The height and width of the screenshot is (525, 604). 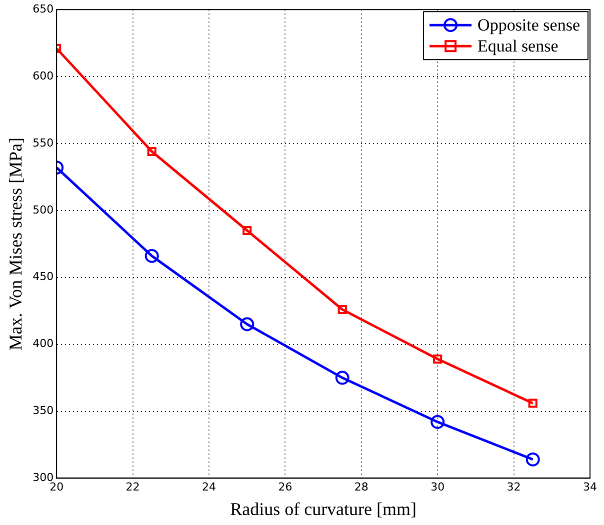 What do you see at coordinates (133, 487) in the screenshot?
I see `x-tick-label: 22` at bounding box center [133, 487].